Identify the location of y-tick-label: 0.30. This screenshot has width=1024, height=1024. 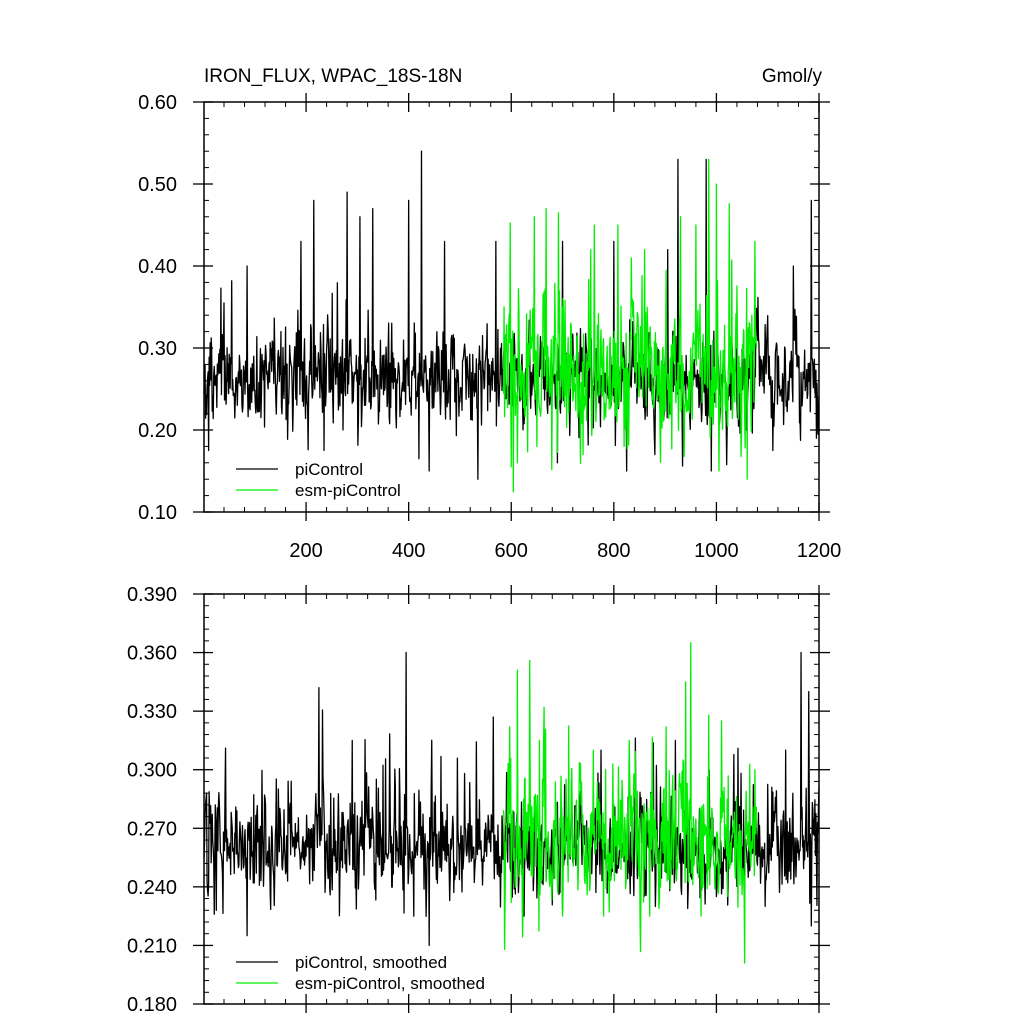
(157, 349).